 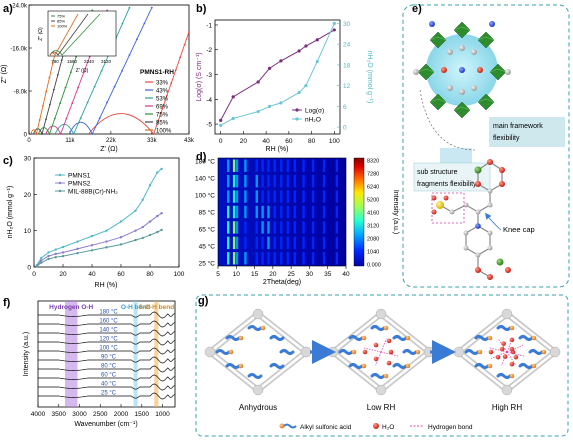 What do you see at coordinates (63, 274) in the screenshot?
I see `panel-c-xtick-label: 20` at bounding box center [63, 274].